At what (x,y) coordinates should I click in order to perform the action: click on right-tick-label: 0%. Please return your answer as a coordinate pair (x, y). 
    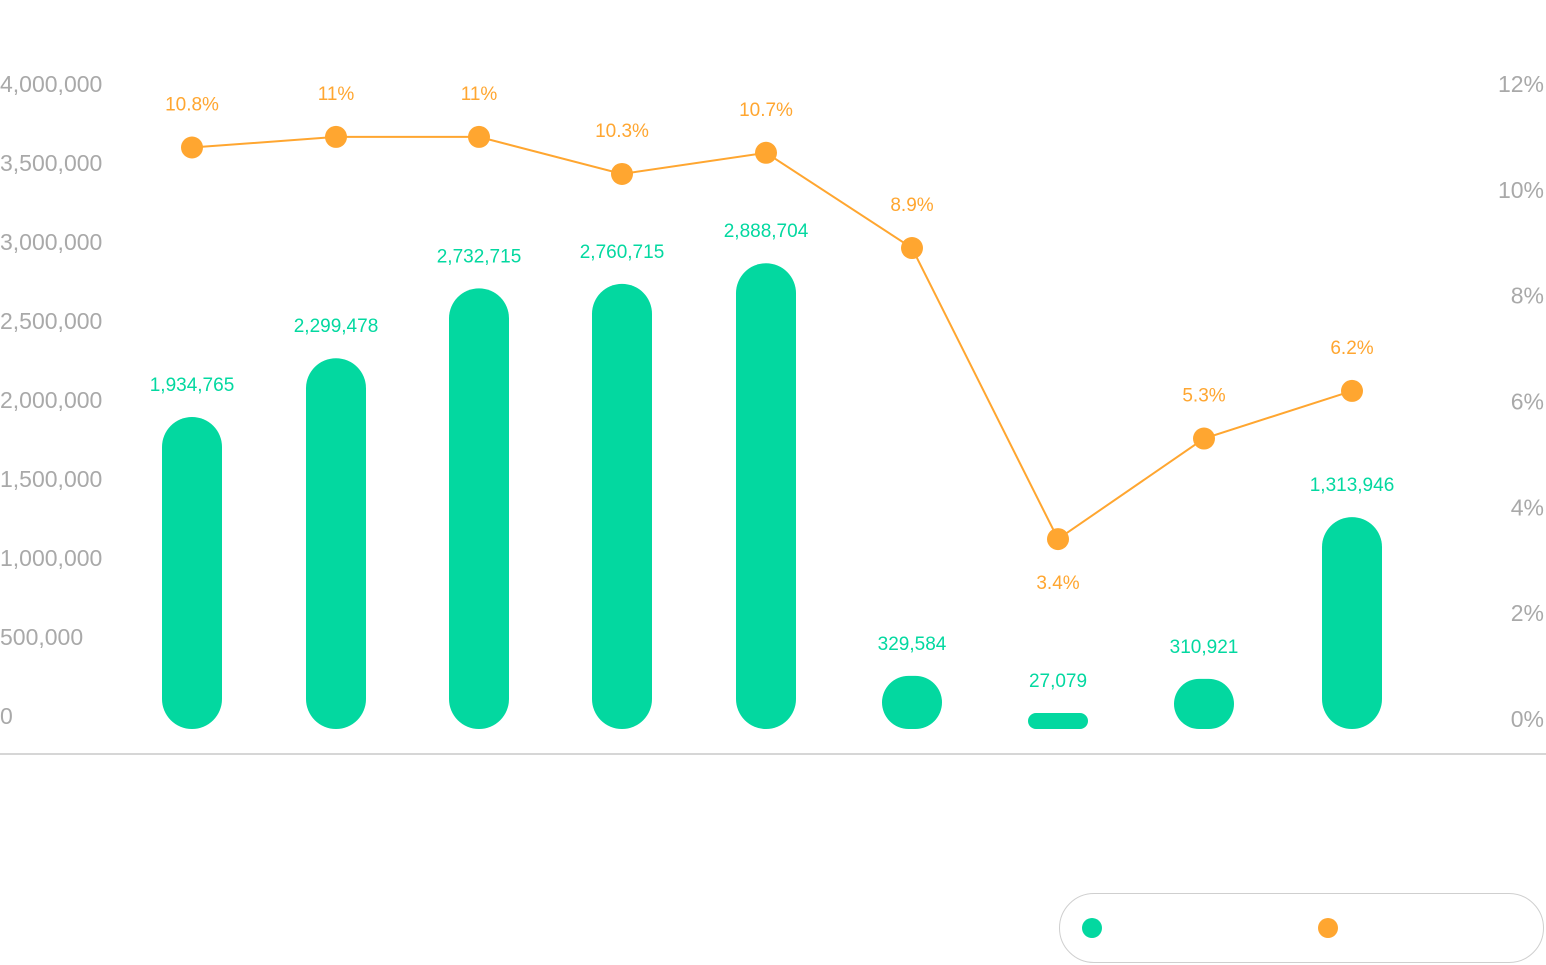
    Looking at the image, I should click on (1527, 719).